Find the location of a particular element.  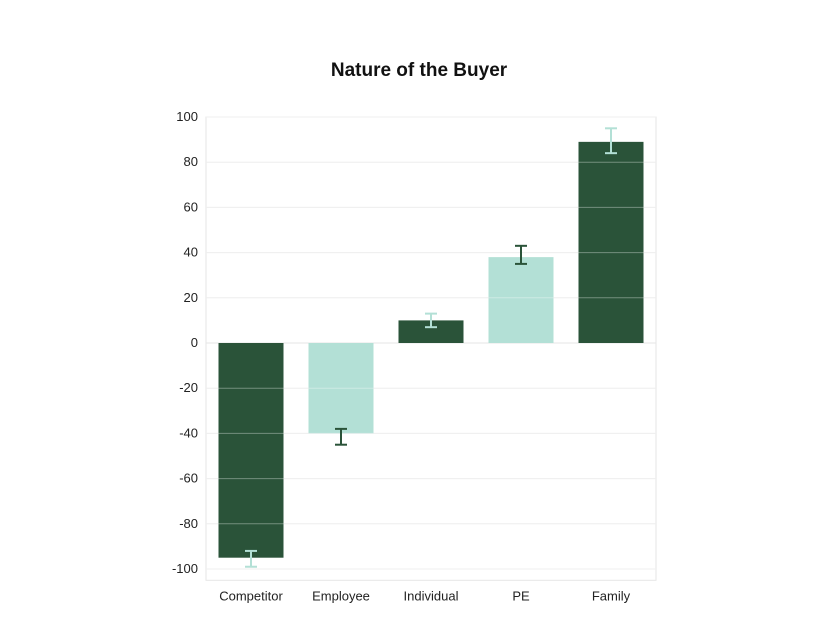

y-tick-label: -20 is located at coordinates (188, 387).